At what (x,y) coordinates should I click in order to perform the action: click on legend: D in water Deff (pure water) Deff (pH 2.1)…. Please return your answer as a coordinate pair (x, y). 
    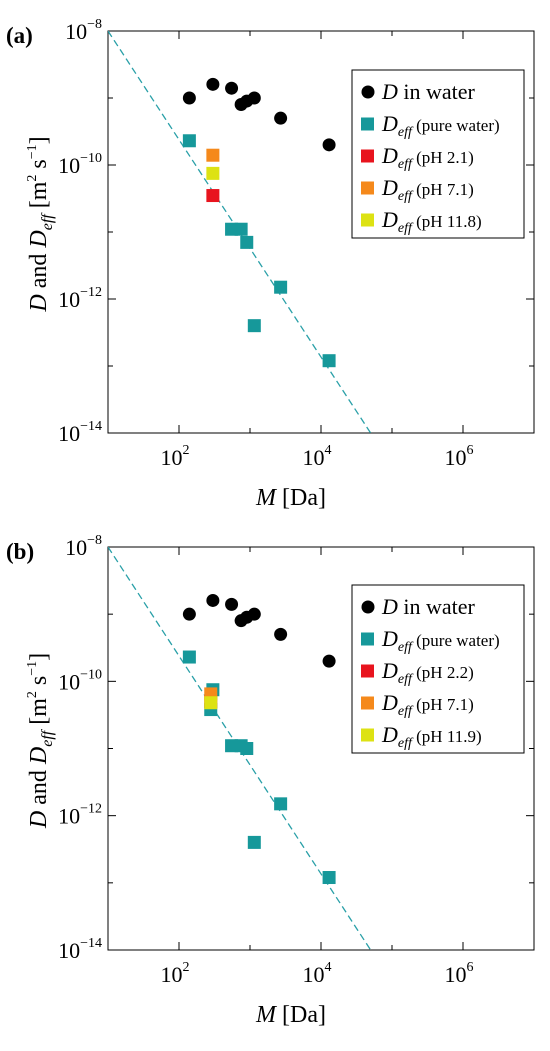
    Looking at the image, I should click on (438, 154).